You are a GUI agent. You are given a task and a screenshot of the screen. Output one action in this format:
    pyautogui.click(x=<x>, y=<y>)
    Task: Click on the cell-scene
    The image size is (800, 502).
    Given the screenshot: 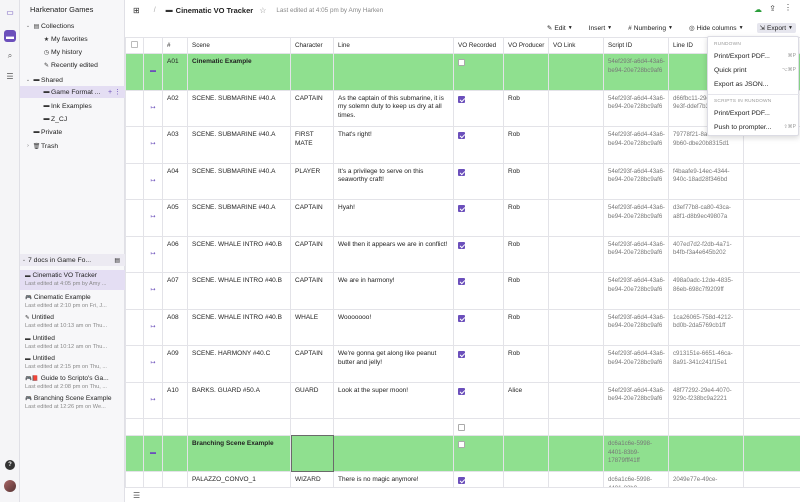 What is the action you would take?
    pyautogui.click(x=239, y=427)
    